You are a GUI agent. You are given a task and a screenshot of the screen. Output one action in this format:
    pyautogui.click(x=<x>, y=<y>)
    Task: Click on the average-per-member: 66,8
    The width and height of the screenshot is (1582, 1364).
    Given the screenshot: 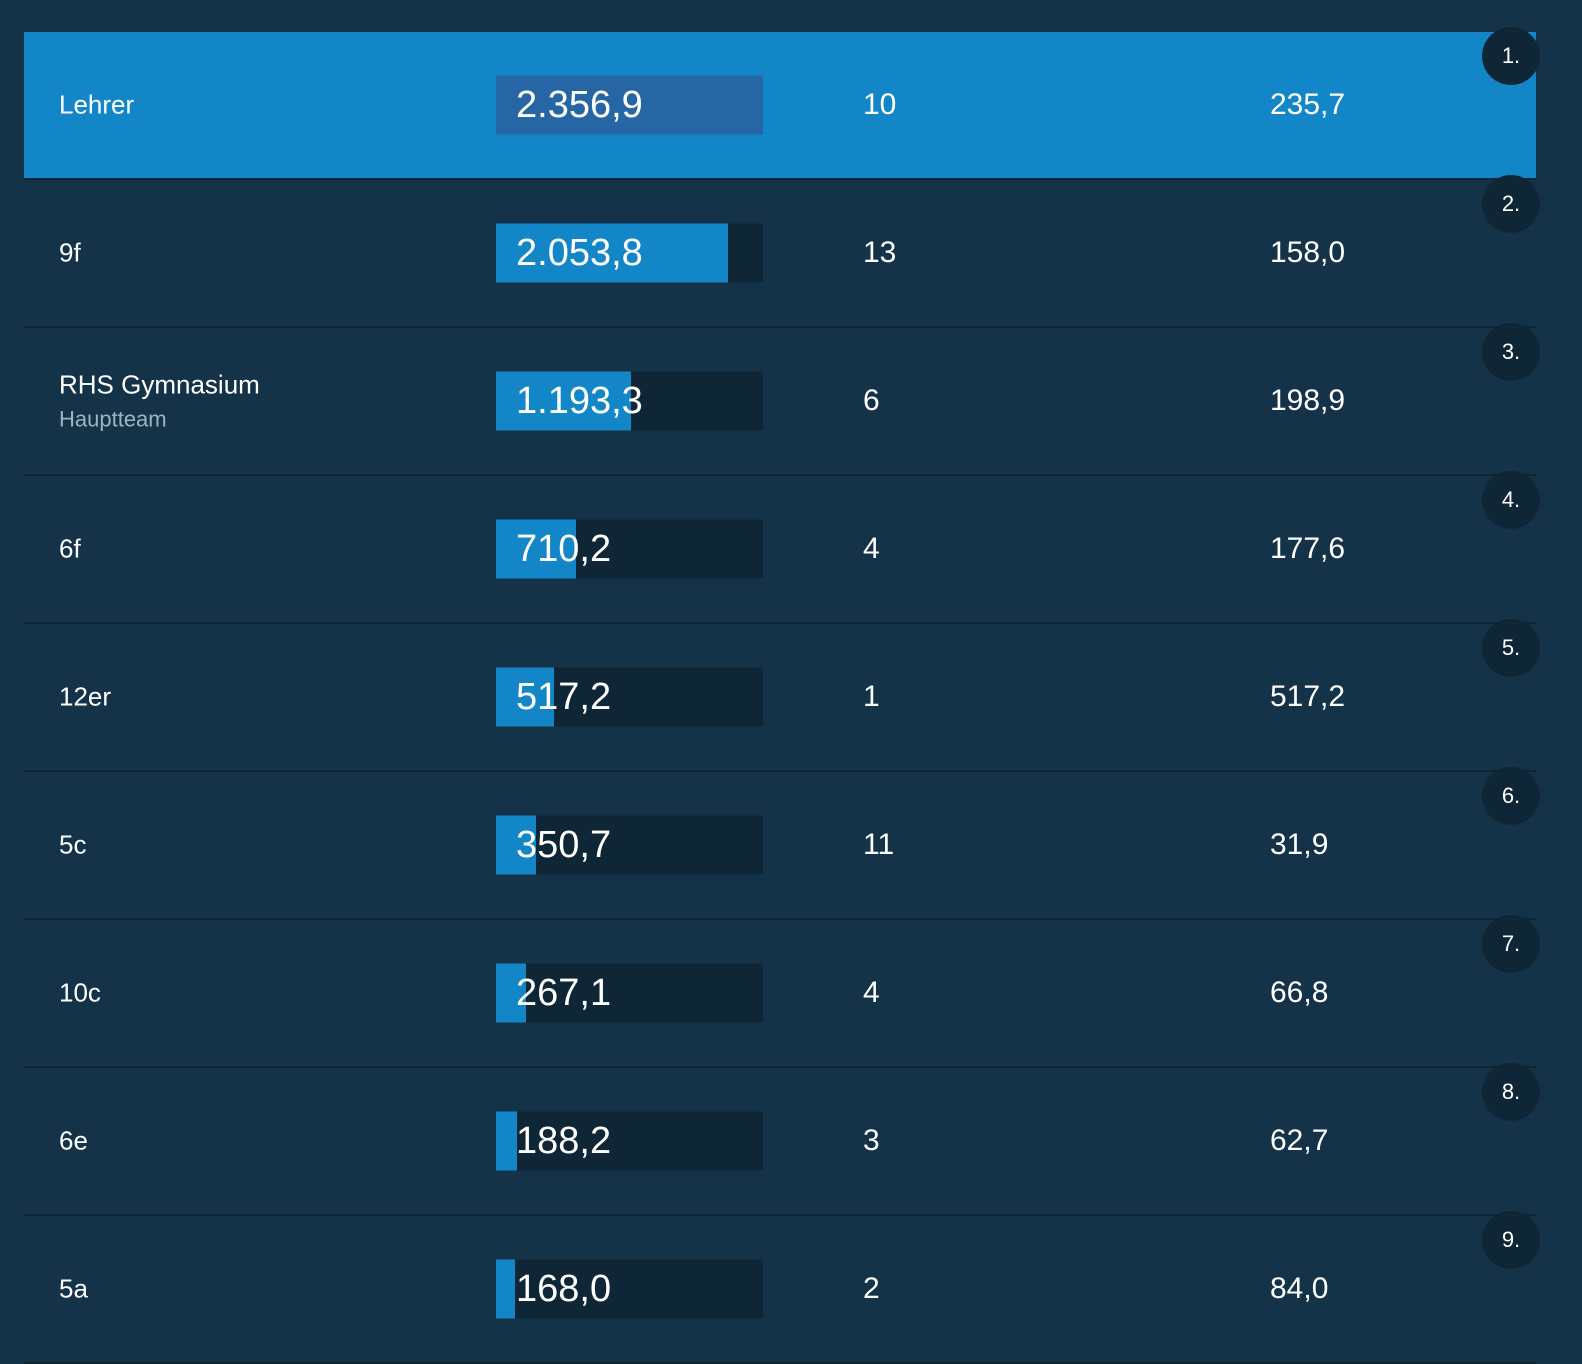 What is the action you would take?
    pyautogui.click(x=1299, y=992)
    